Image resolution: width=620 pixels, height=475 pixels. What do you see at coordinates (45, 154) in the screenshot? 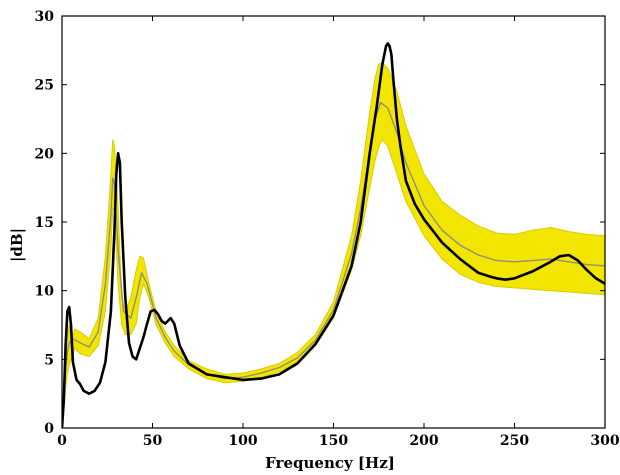
I see `y-tick-label: 20` at bounding box center [45, 154].